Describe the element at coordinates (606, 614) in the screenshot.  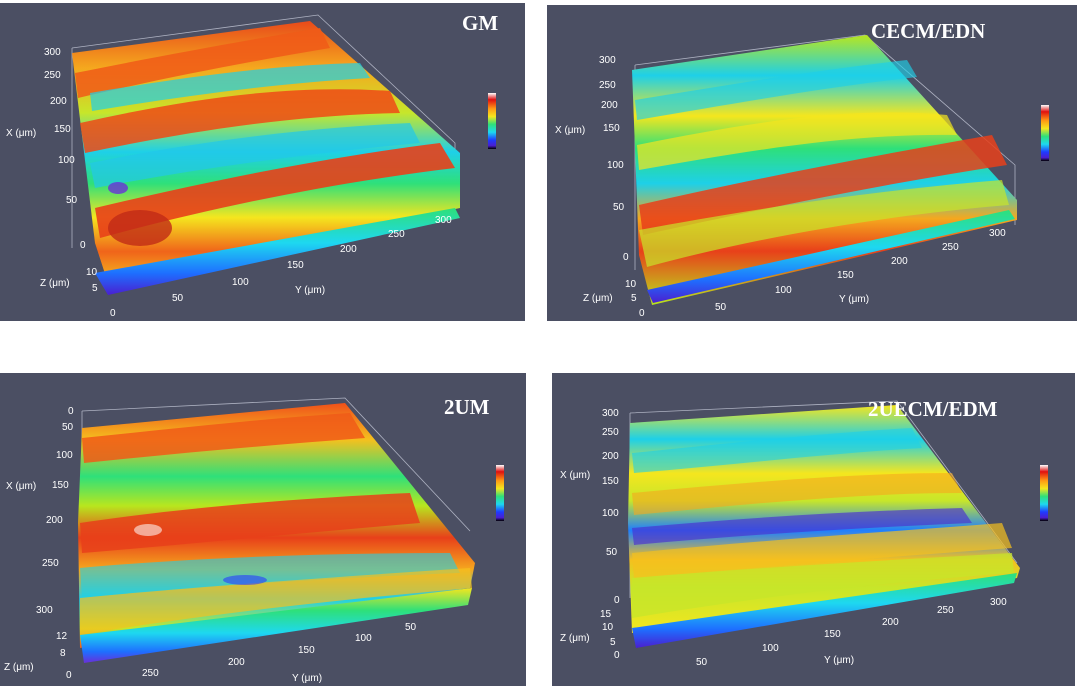
I see `z-tick: 15` at that location.